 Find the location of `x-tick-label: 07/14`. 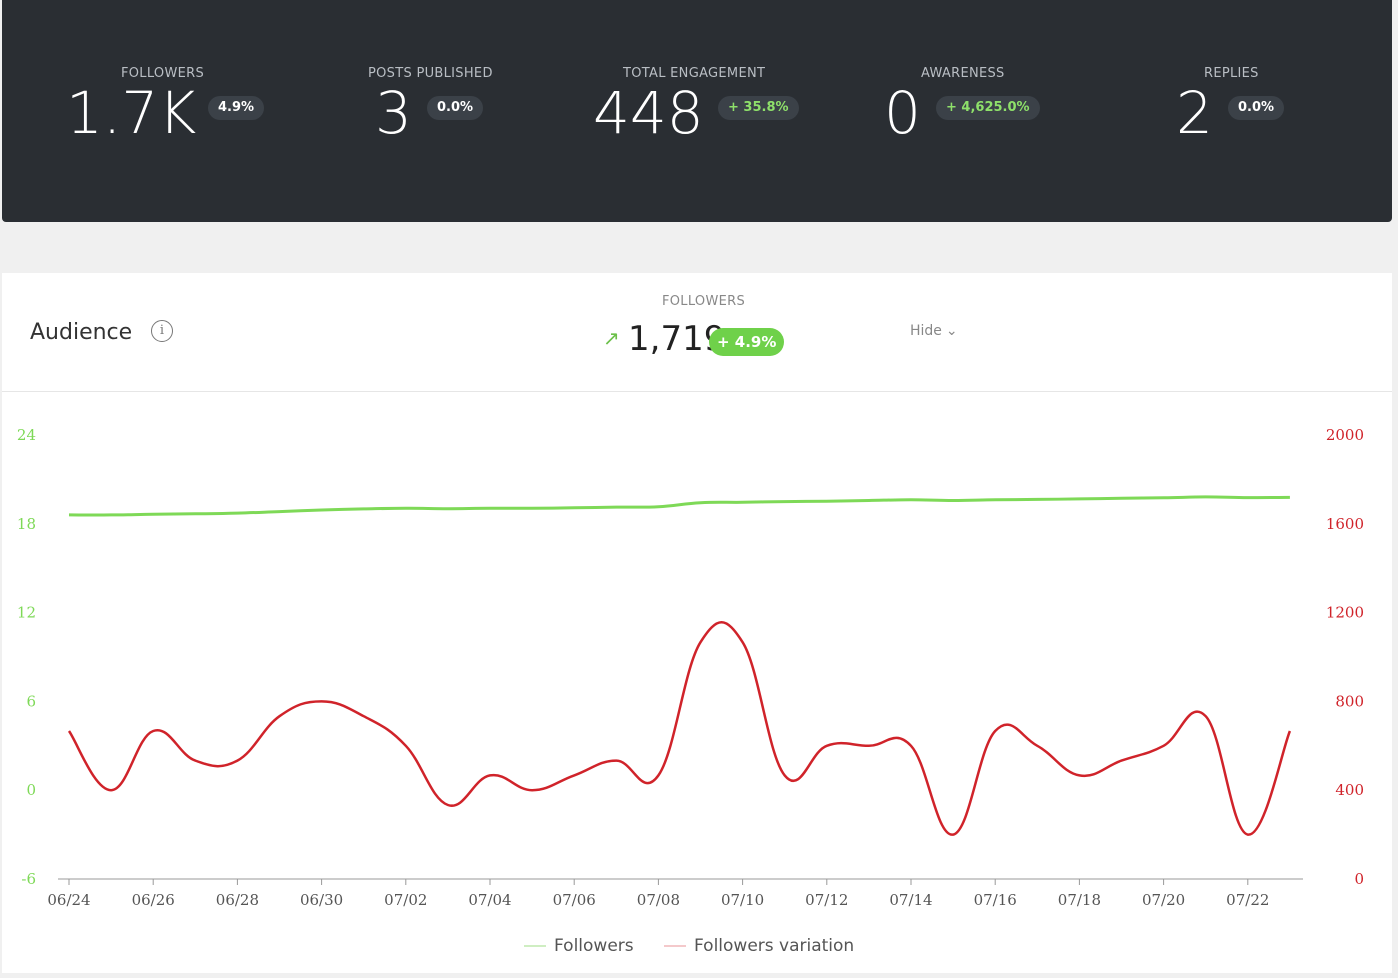

x-tick-label: 07/14 is located at coordinates (910, 900).